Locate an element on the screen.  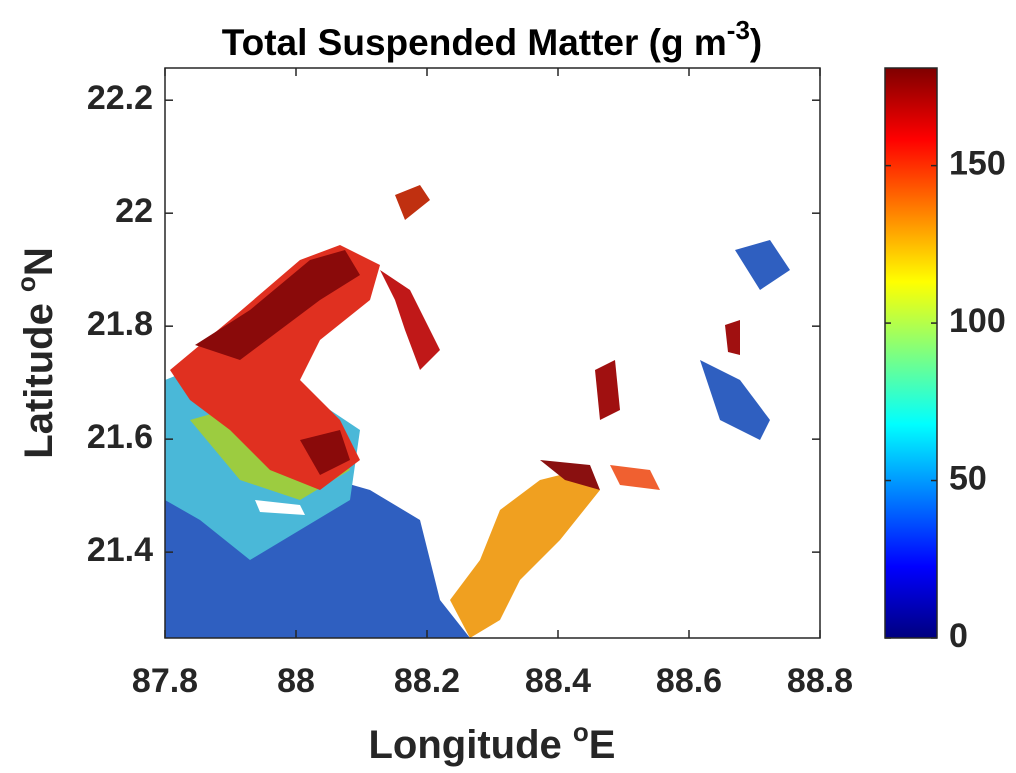
east-patches is located at coordinates (735, 400).